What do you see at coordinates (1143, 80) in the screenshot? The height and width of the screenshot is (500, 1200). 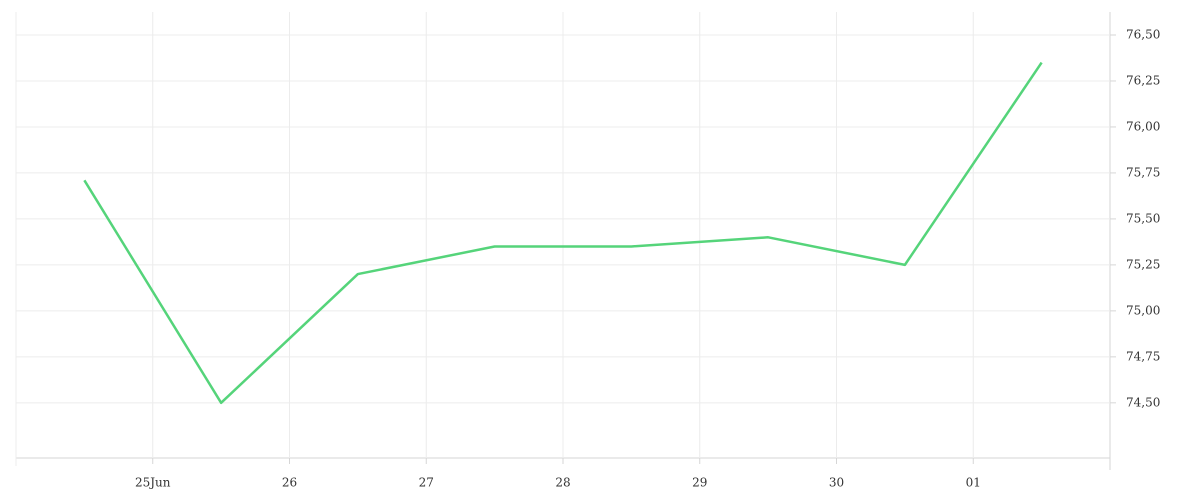 I see `y-tick-label: 76,25` at bounding box center [1143, 80].